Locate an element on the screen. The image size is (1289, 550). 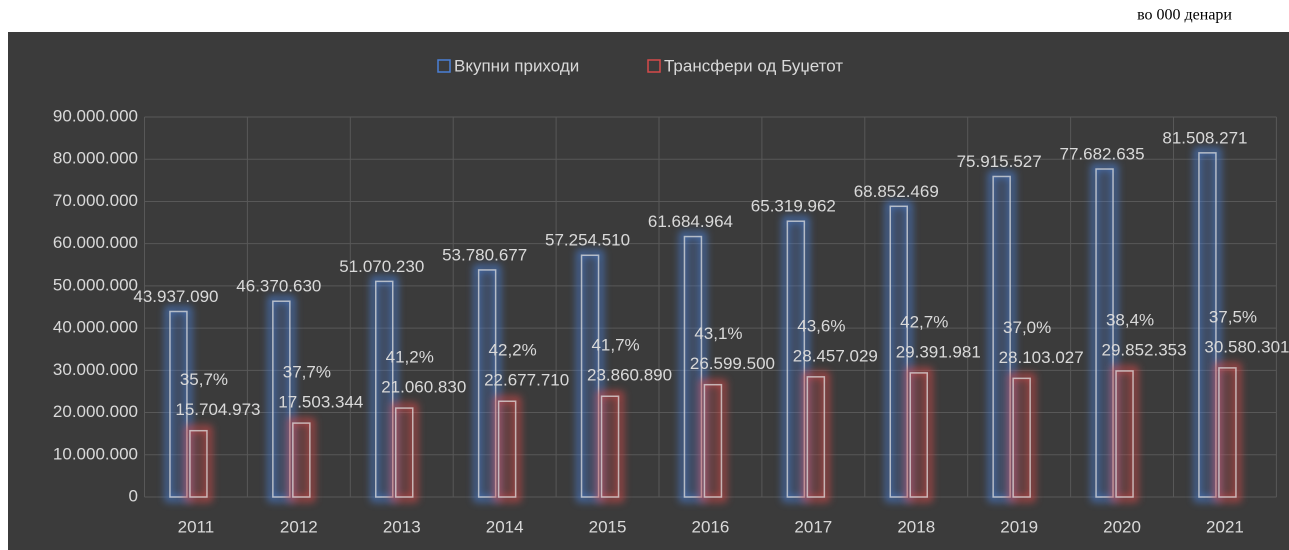
x-tick-label: 2016 is located at coordinates (711, 526).